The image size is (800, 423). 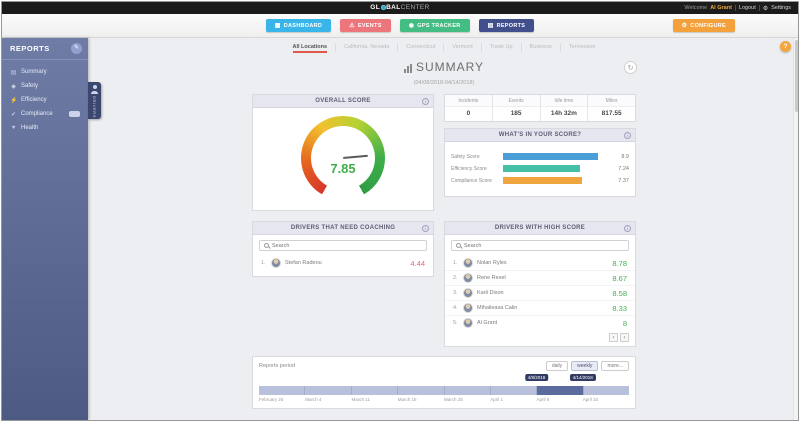 What do you see at coordinates (611, 108) in the screenshot?
I see `stat-miles: Miles 817.55` at bounding box center [611, 108].